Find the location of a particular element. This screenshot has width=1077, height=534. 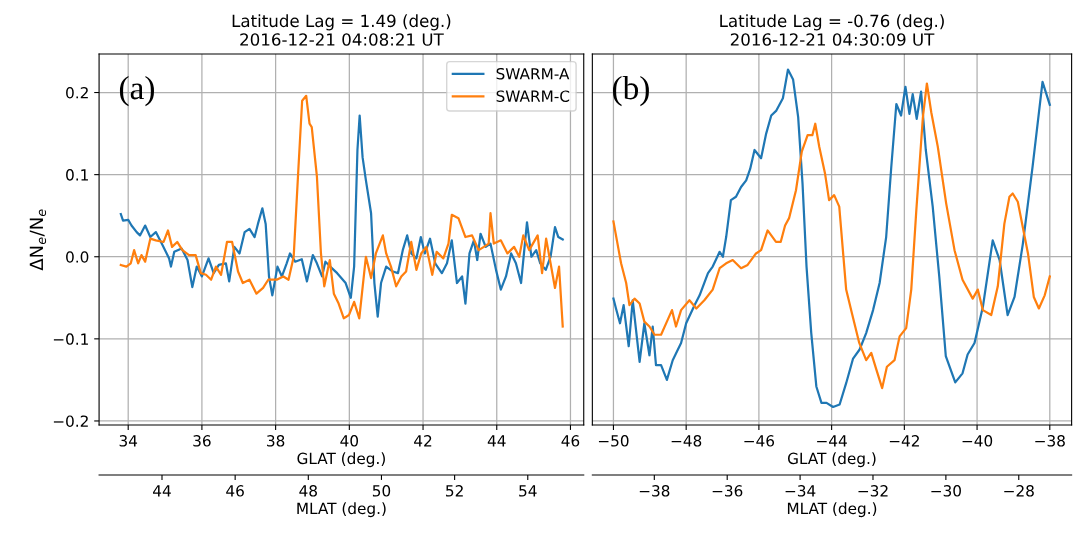

legend-label: SWARM-A is located at coordinates (533, 73).